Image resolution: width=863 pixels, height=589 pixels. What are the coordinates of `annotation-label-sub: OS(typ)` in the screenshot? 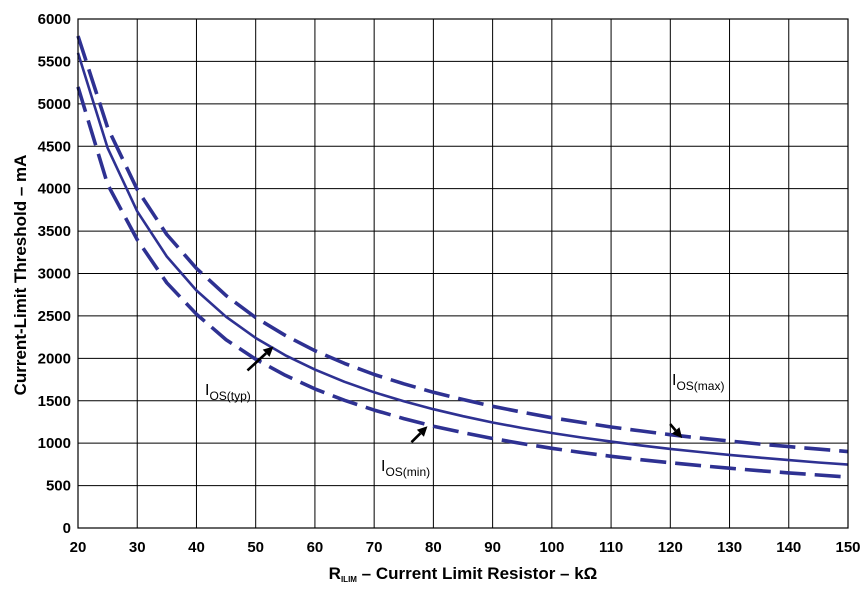 It's located at (229, 396).